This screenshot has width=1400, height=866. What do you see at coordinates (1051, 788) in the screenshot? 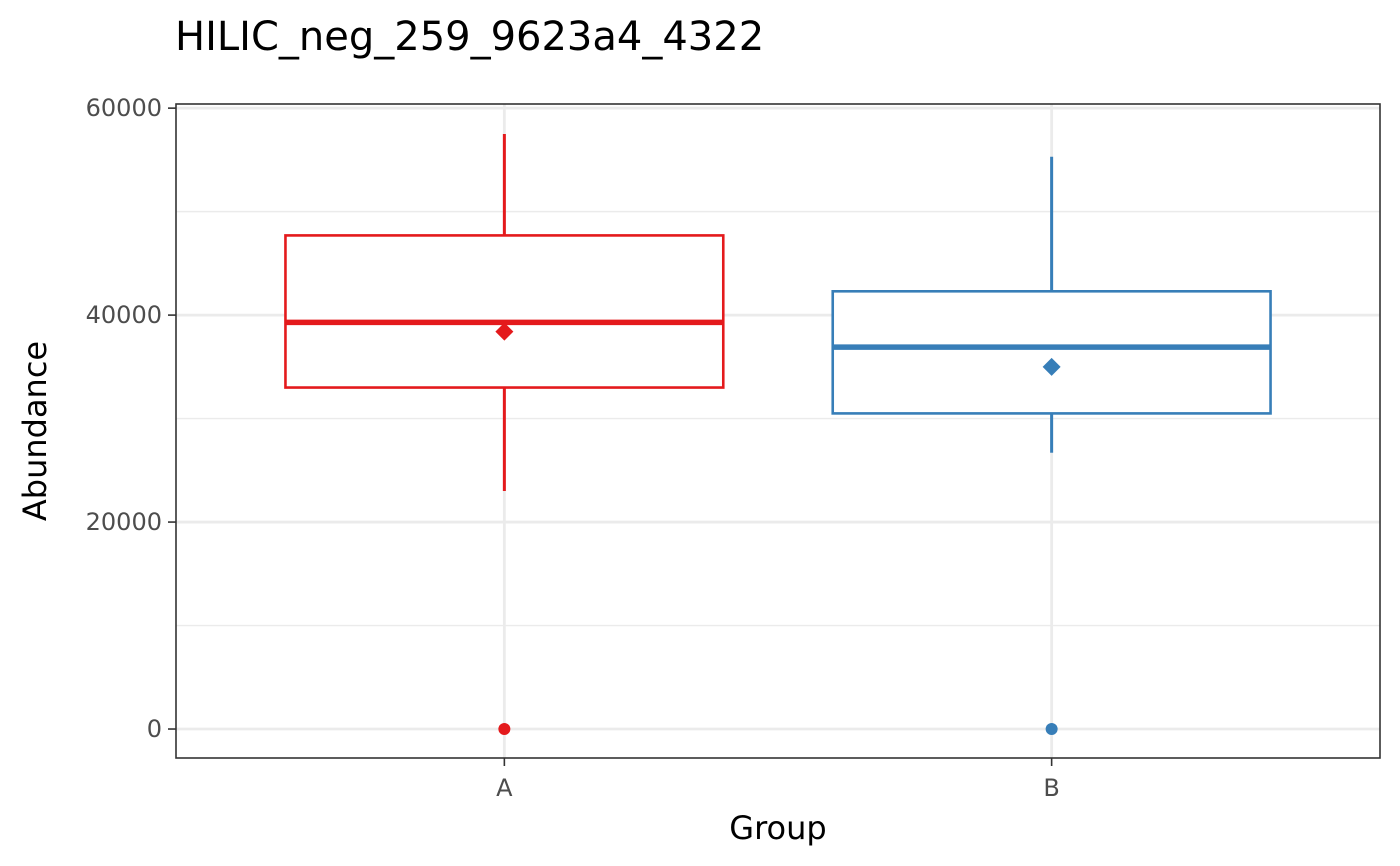
I see `x-tick-label: B` at bounding box center [1051, 788].